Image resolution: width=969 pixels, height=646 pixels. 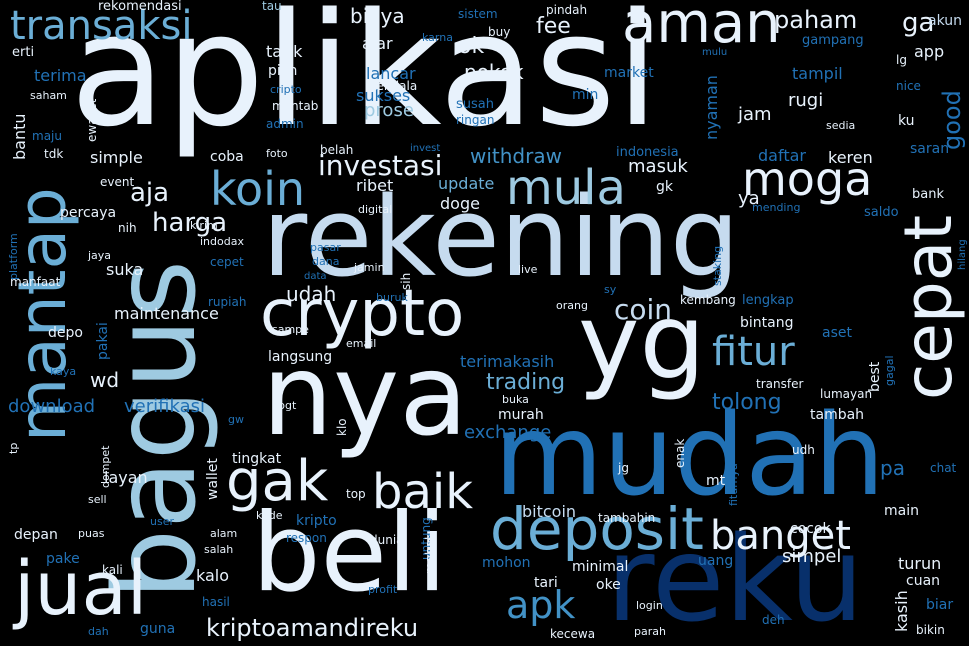 What do you see at coordinates (406, 281) in the screenshot?
I see `word: sih` at bounding box center [406, 281].